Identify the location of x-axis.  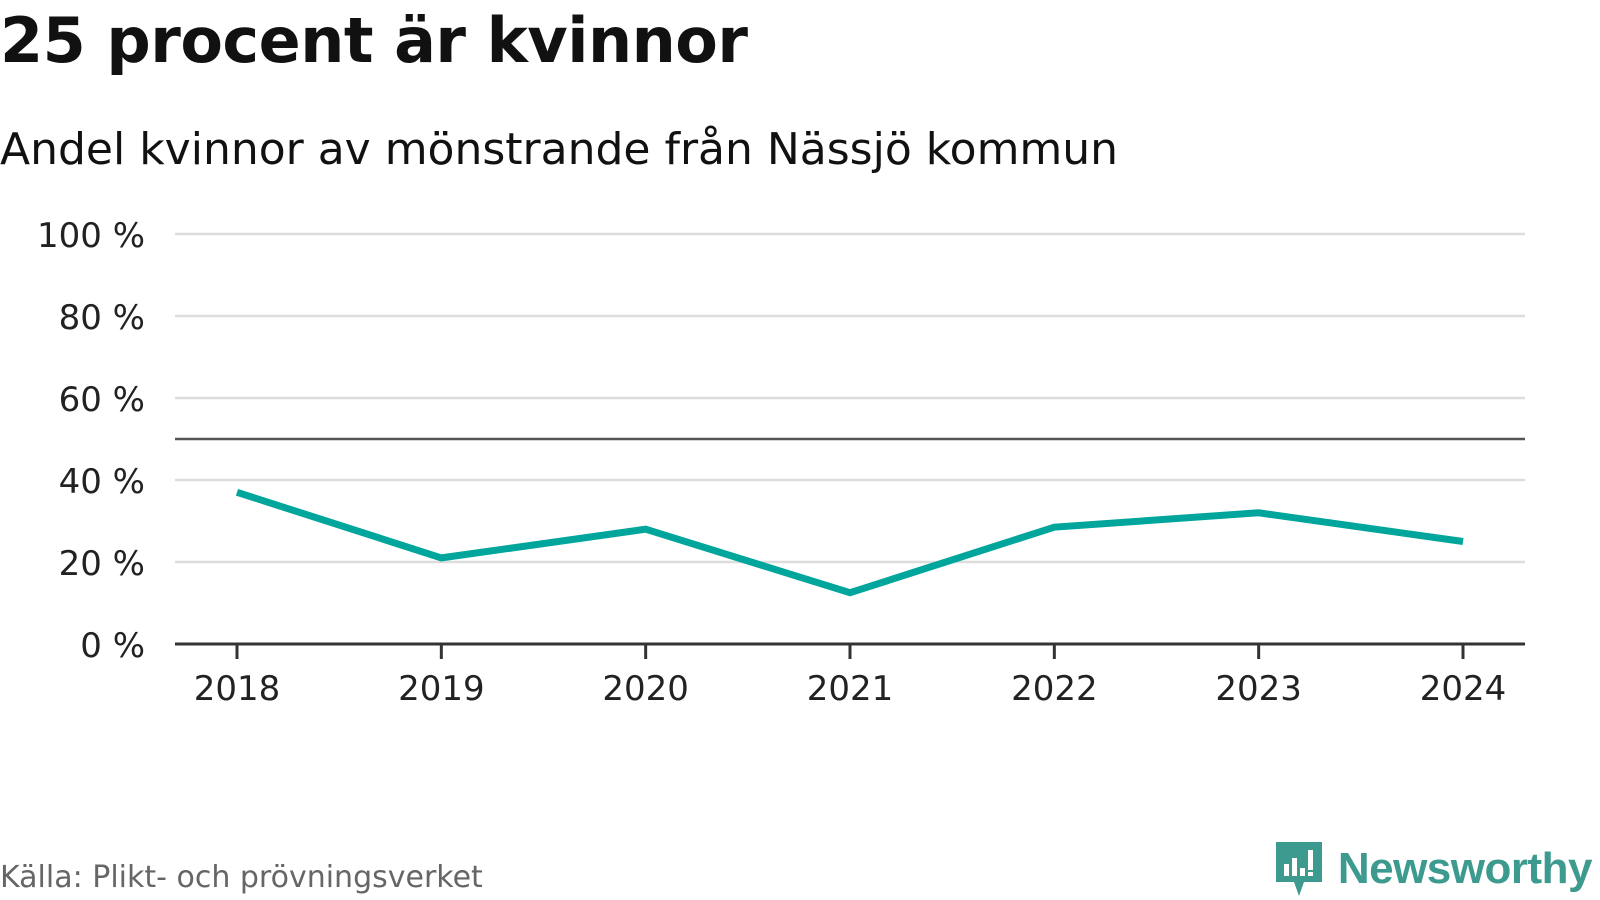
(850, 650).